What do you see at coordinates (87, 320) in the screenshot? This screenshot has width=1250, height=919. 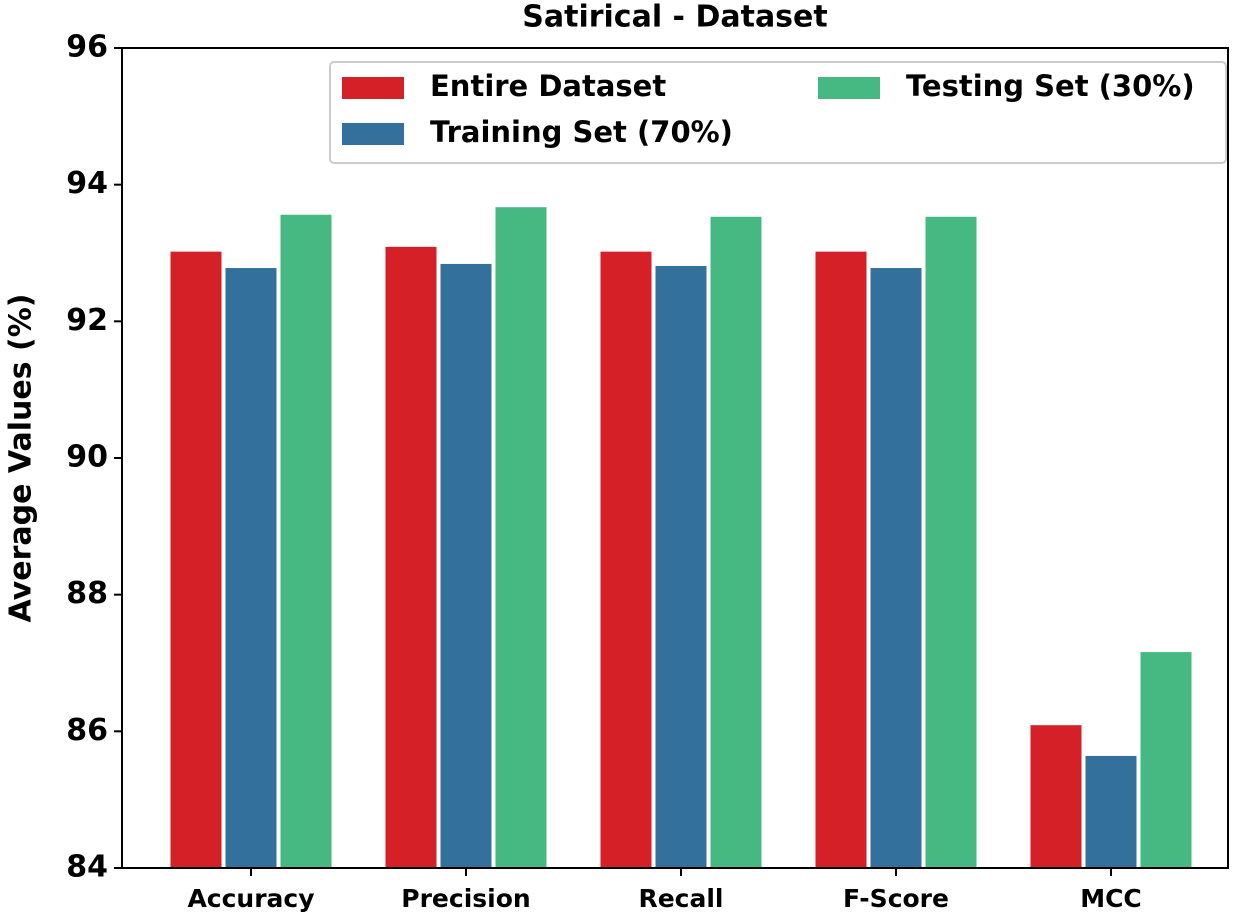 I see `y-tick-label: 92` at bounding box center [87, 320].